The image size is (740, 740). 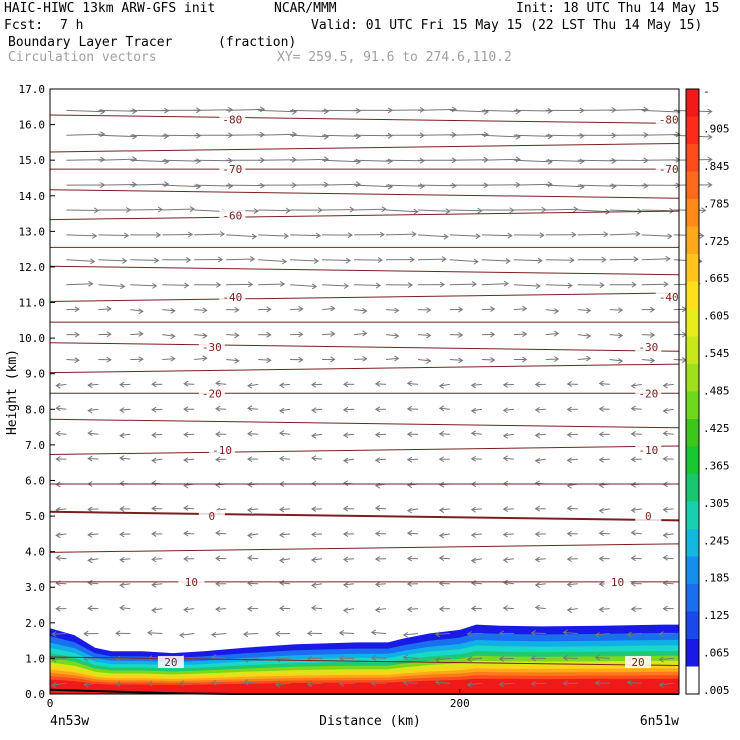 What do you see at coordinates (50, 703) in the screenshot?
I see `x-tick-label: 0` at bounding box center [50, 703].